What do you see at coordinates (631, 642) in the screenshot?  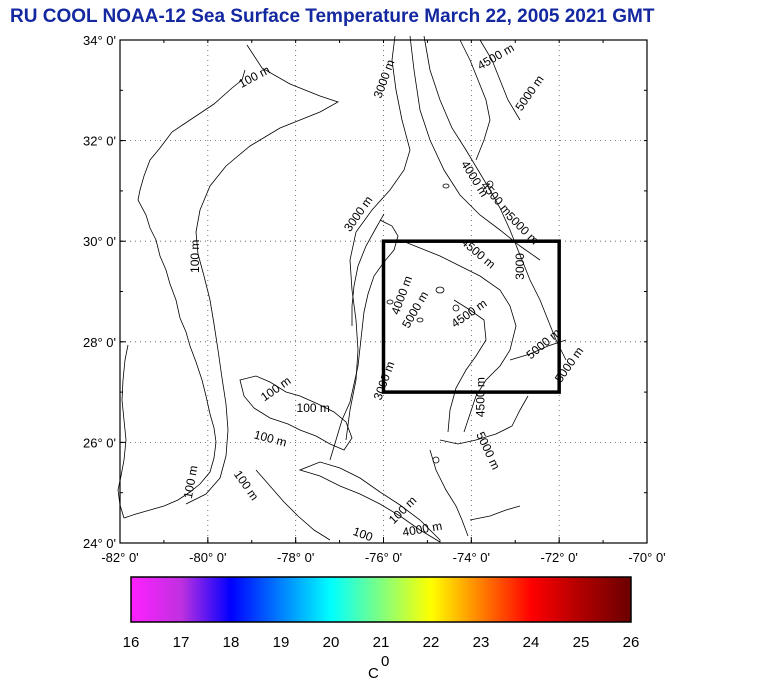 I see `colorbar-tick-label: 26` at bounding box center [631, 642].